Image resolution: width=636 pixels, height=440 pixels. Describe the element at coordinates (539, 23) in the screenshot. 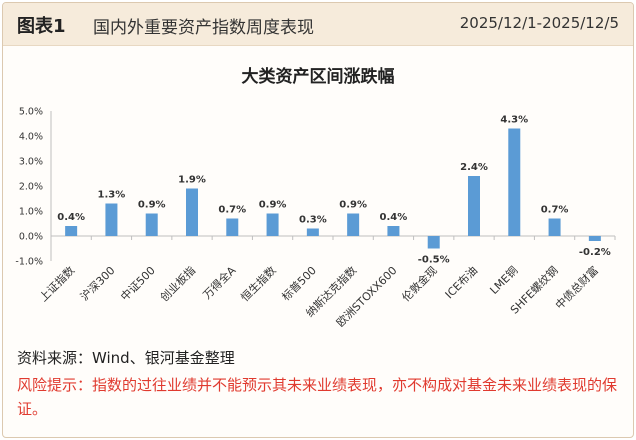

I see `date-range: 2025/12/1-2025/12/5` at that location.